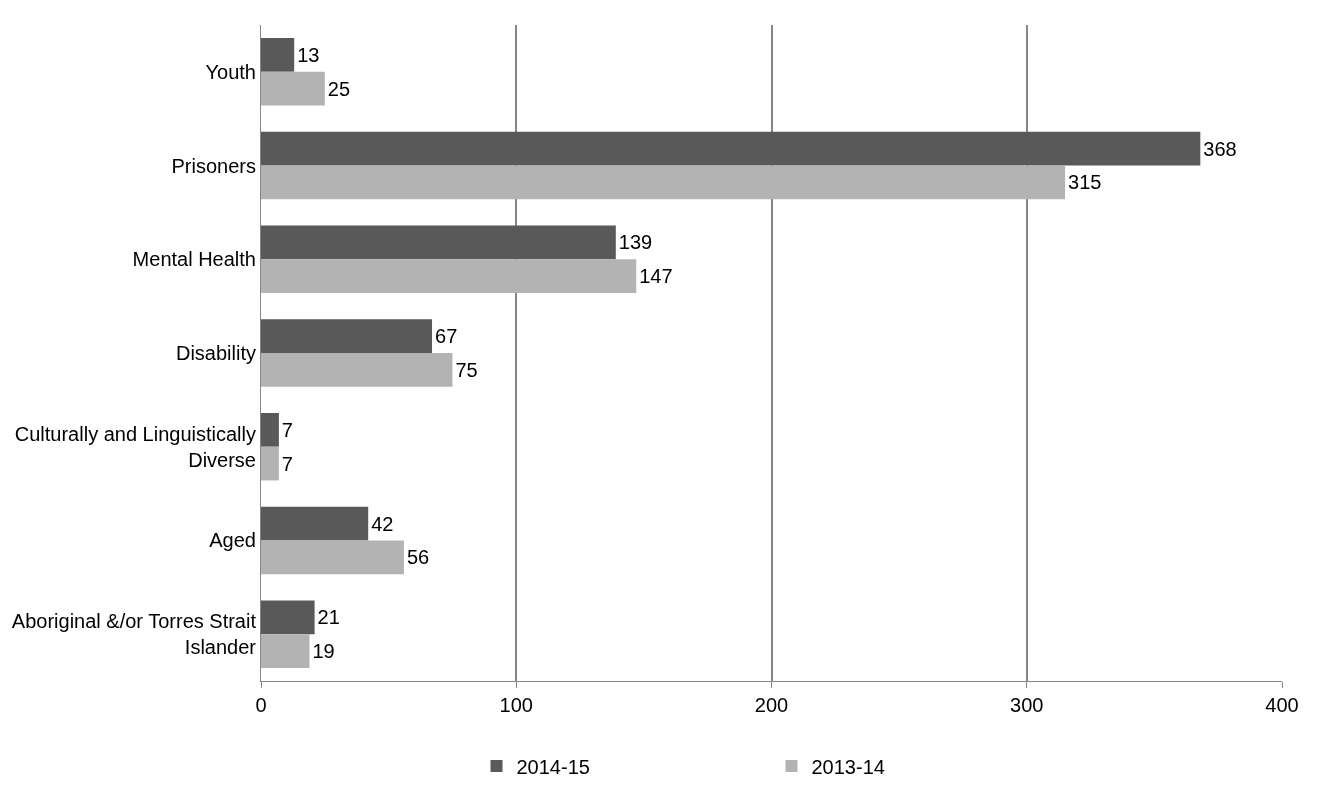 This screenshot has height=798, width=1342. Describe the element at coordinates (261, 705) in the screenshot. I see `x-tick-label: 0` at that location.